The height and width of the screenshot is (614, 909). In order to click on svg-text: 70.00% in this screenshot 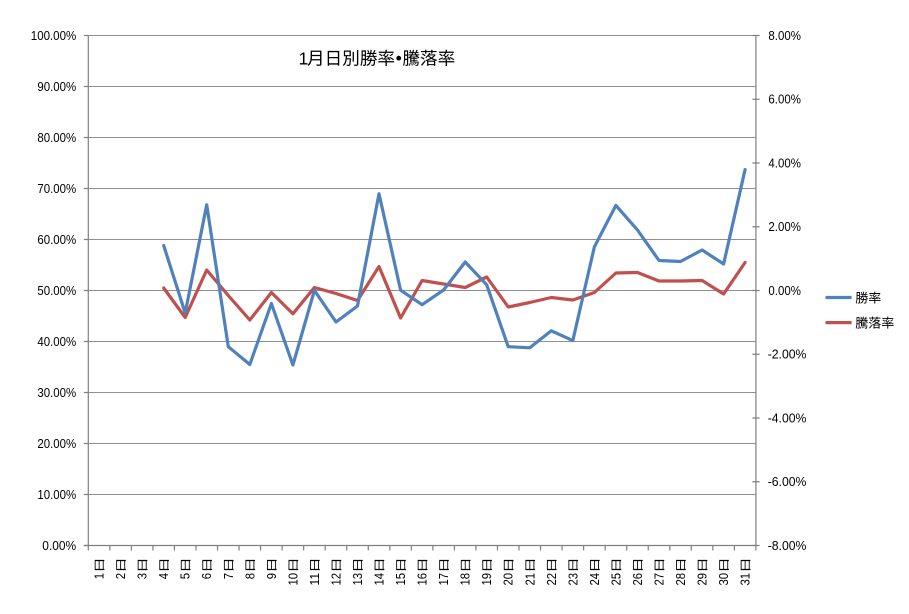, I will do `click(56, 189)`.